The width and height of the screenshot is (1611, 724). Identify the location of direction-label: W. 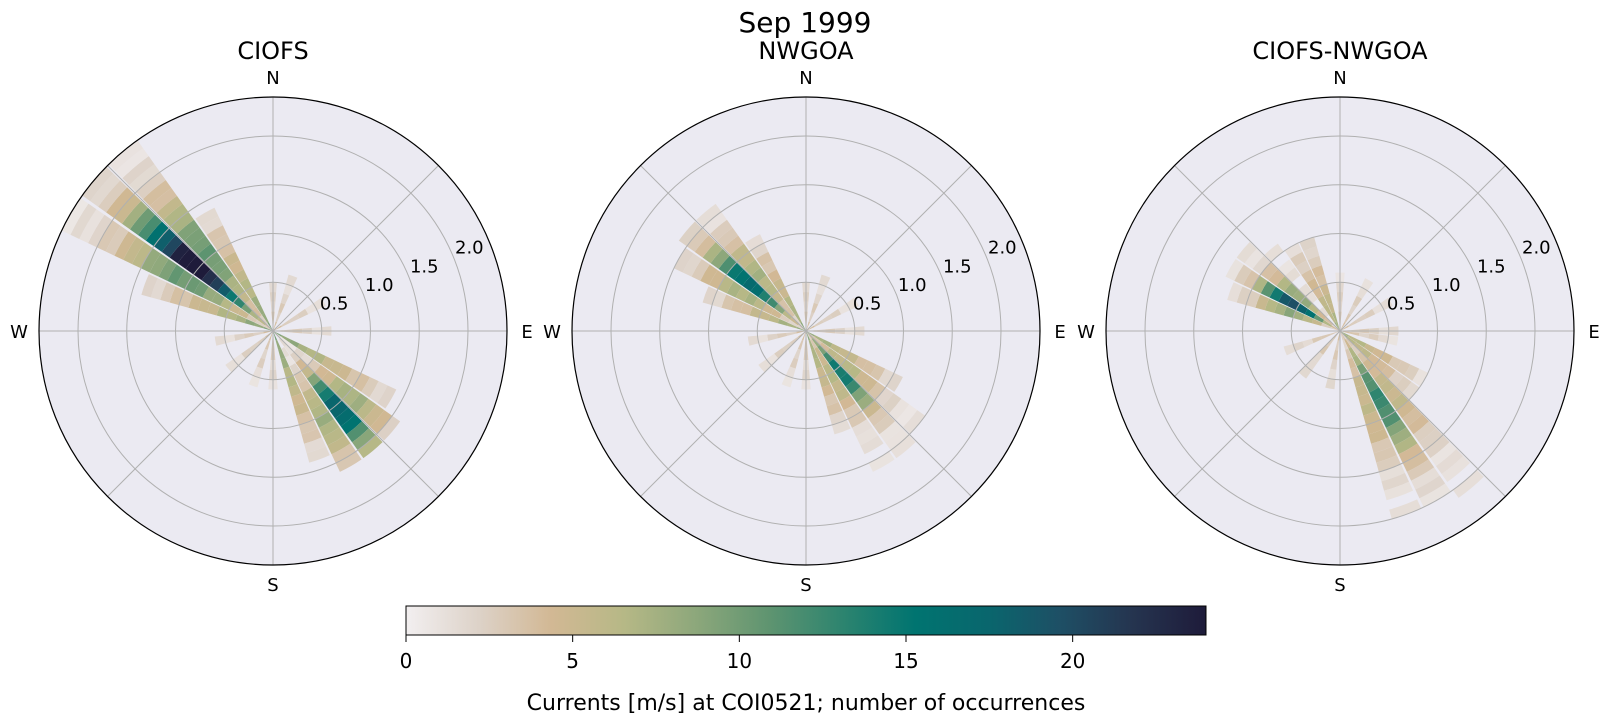
(552, 332).